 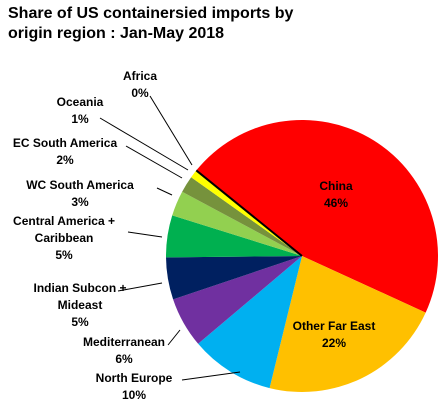 I want to click on slice-value: 6%, so click(x=124, y=359).